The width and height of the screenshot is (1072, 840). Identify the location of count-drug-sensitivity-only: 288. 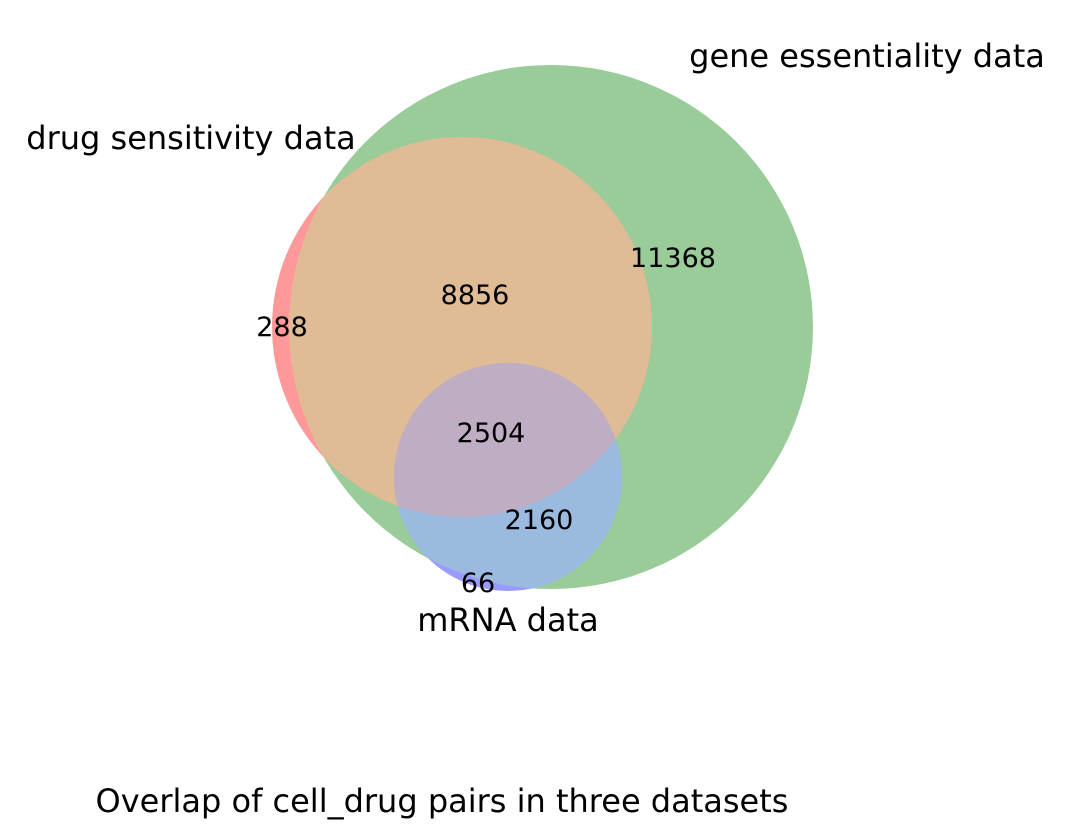
(282, 327).